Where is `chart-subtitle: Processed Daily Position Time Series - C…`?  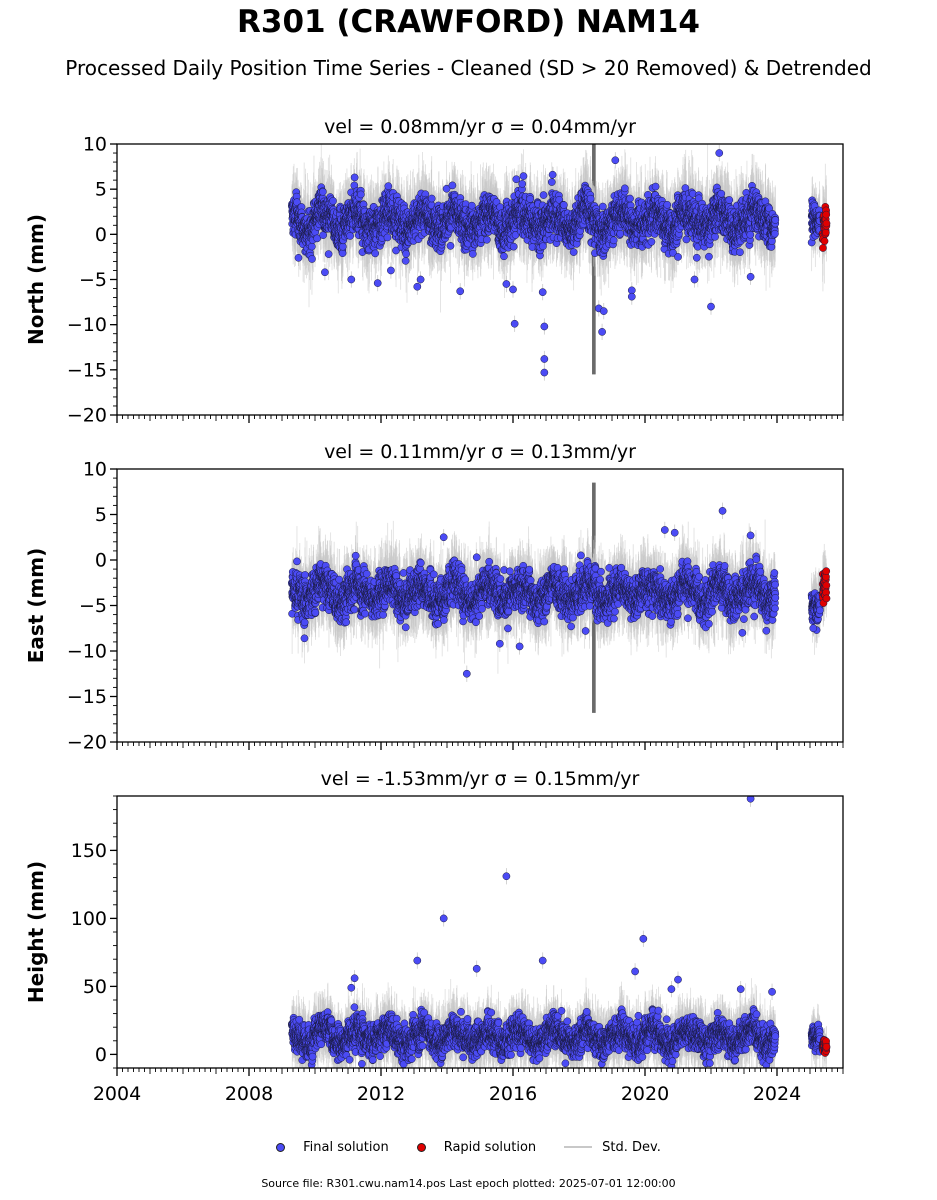
chart-subtitle: Processed Daily Position Time Series - C… is located at coordinates (468, 68).